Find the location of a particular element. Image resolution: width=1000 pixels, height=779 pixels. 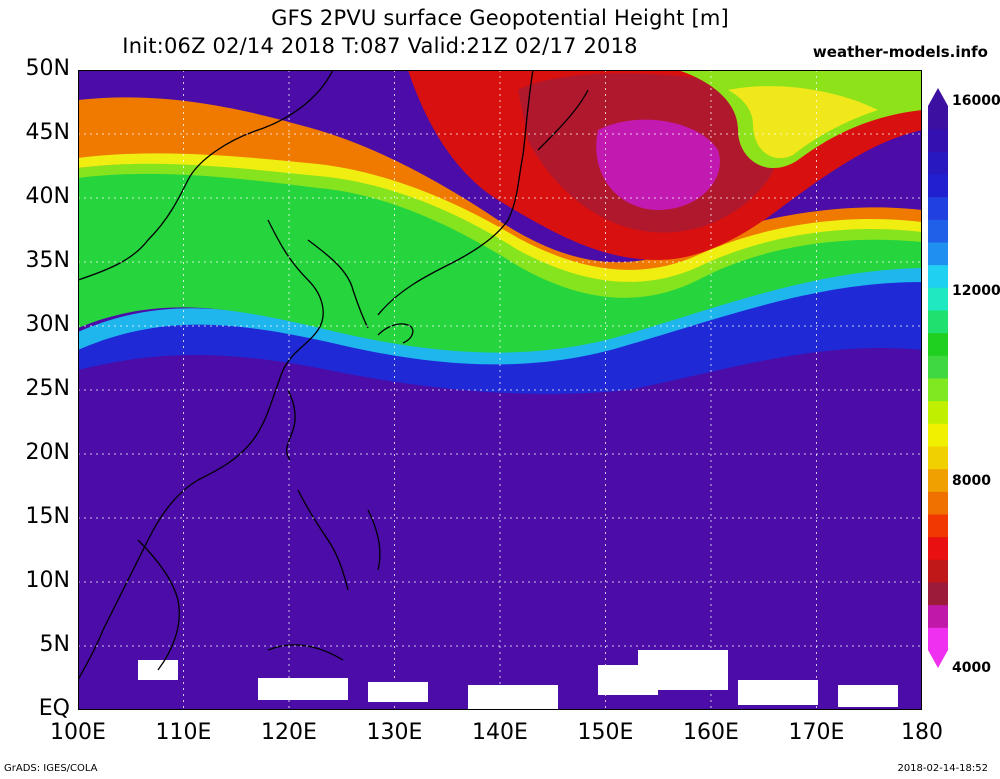

lat-label: 20N is located at coordinates (47, 452).